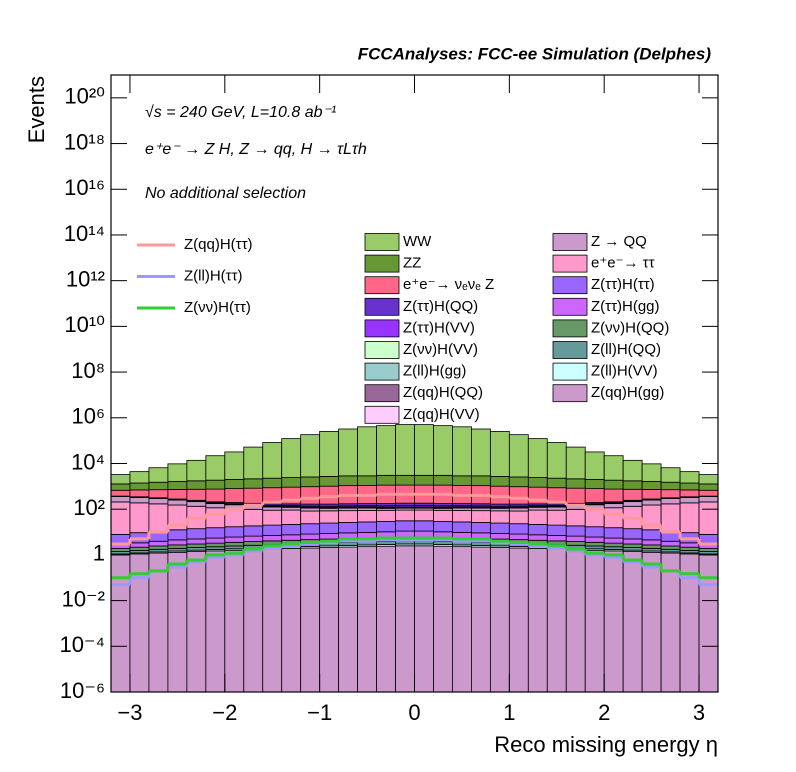 This screenshot has height=772, width=796. I want to click on legend-label: e⁺e⁻→ ττ, so click(623, 263).